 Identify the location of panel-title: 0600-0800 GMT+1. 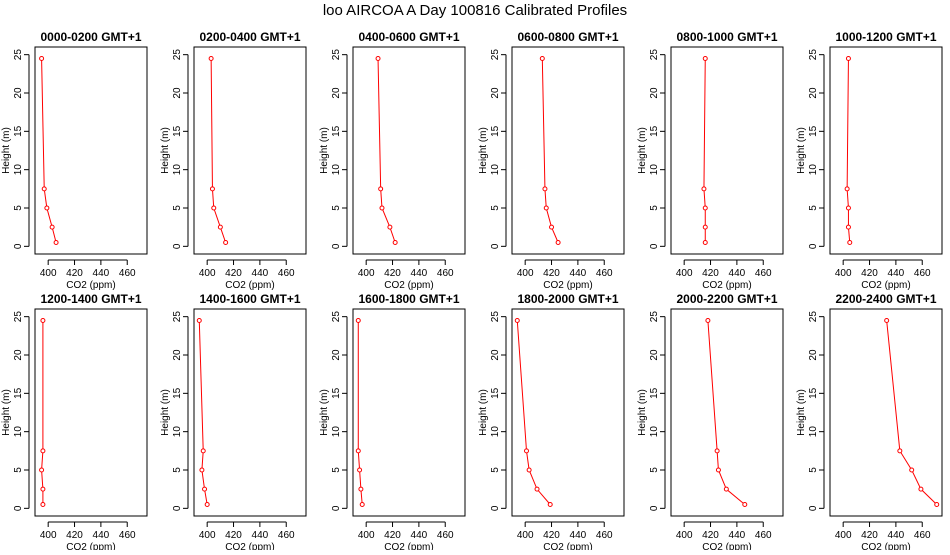
(567, 37).